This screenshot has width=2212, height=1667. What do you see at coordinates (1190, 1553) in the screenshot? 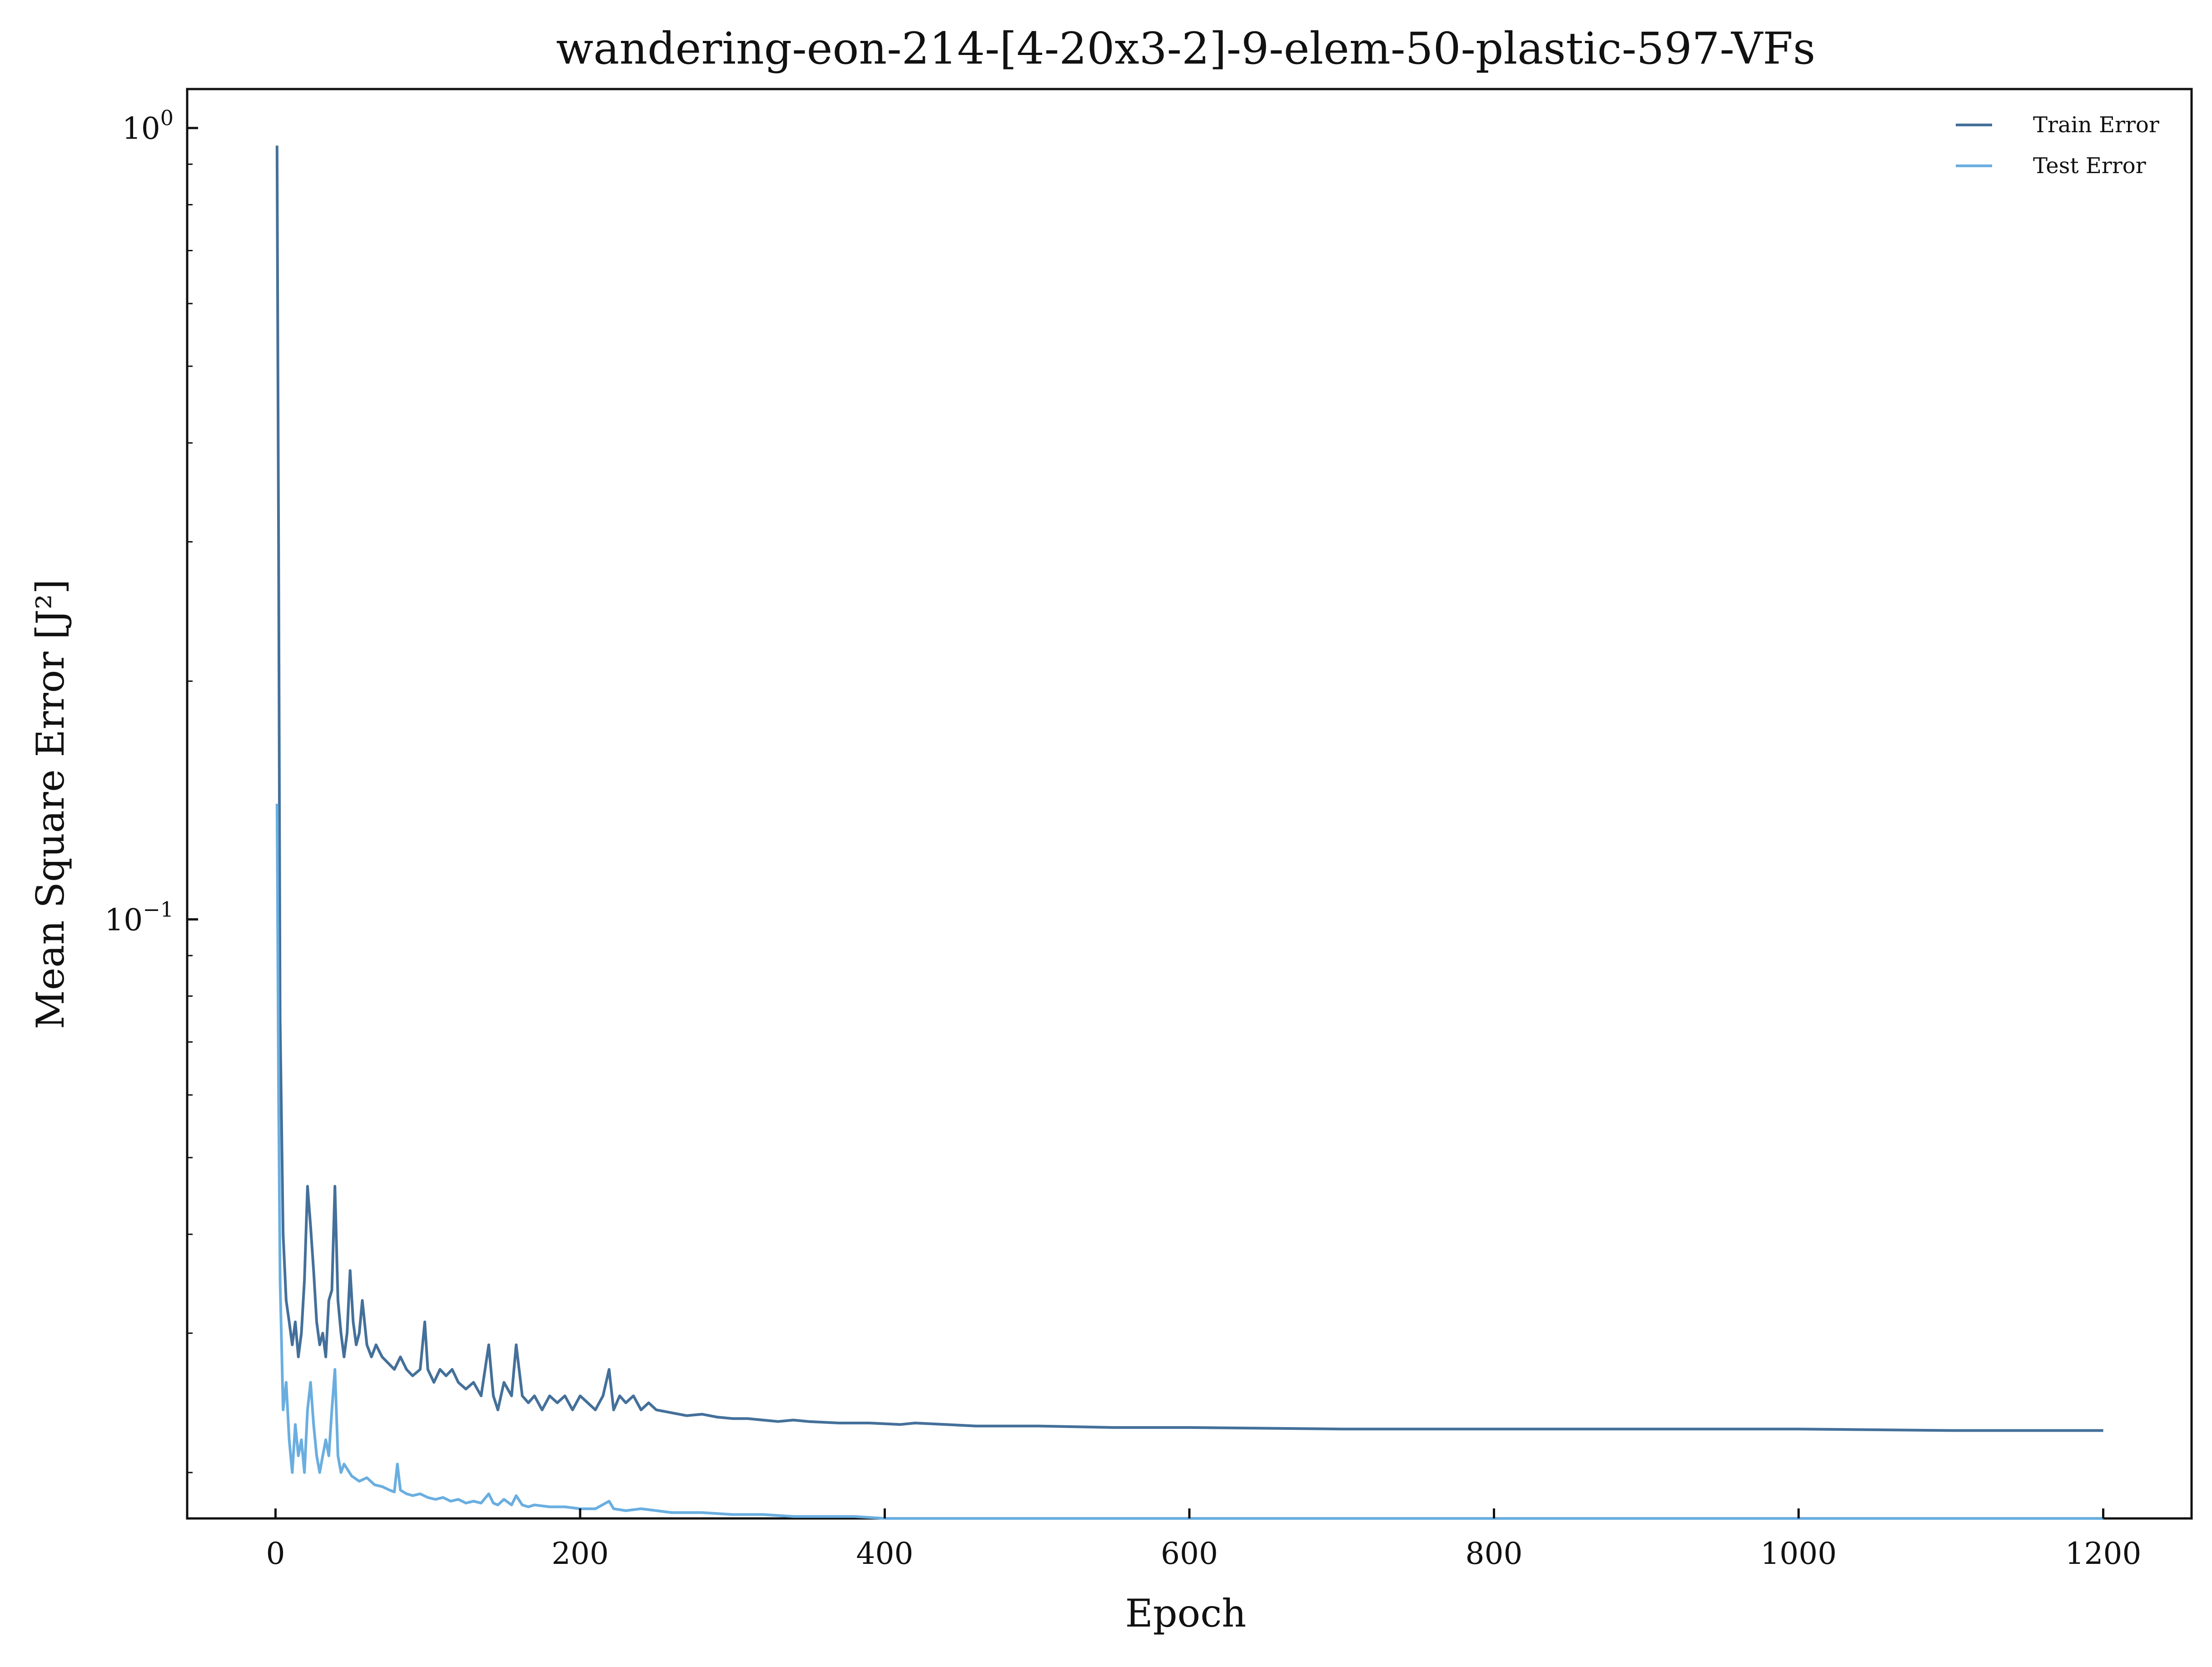
I see `x-tick-label: 600` at bounding box center [1190, 1553].